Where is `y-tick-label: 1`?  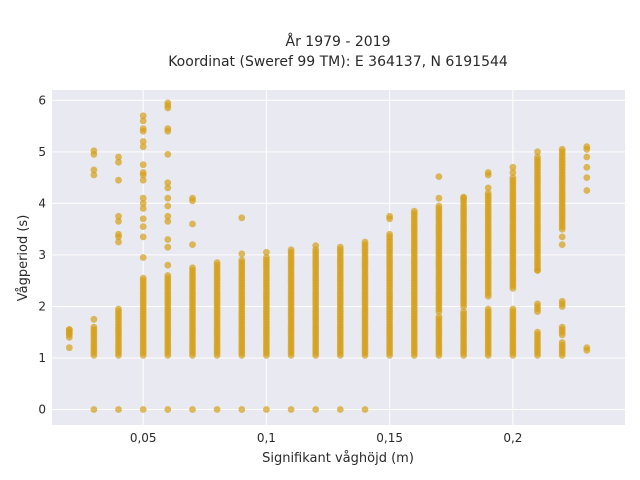
y-tick-label: 1 is located at coordinates (42, 358).